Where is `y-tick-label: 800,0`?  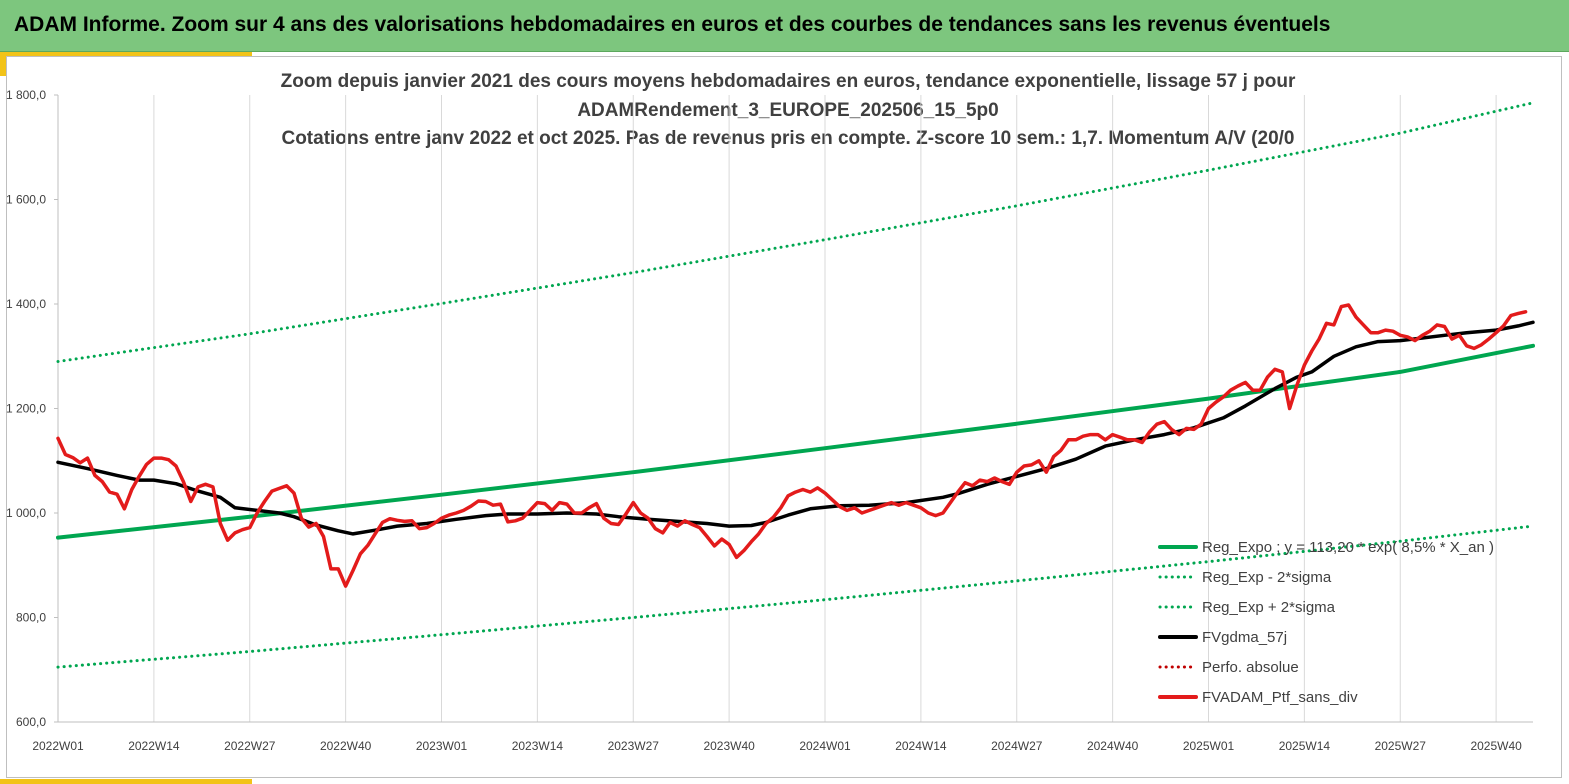
y-tick-label: 800,0 is located at coordinates (31, 618).